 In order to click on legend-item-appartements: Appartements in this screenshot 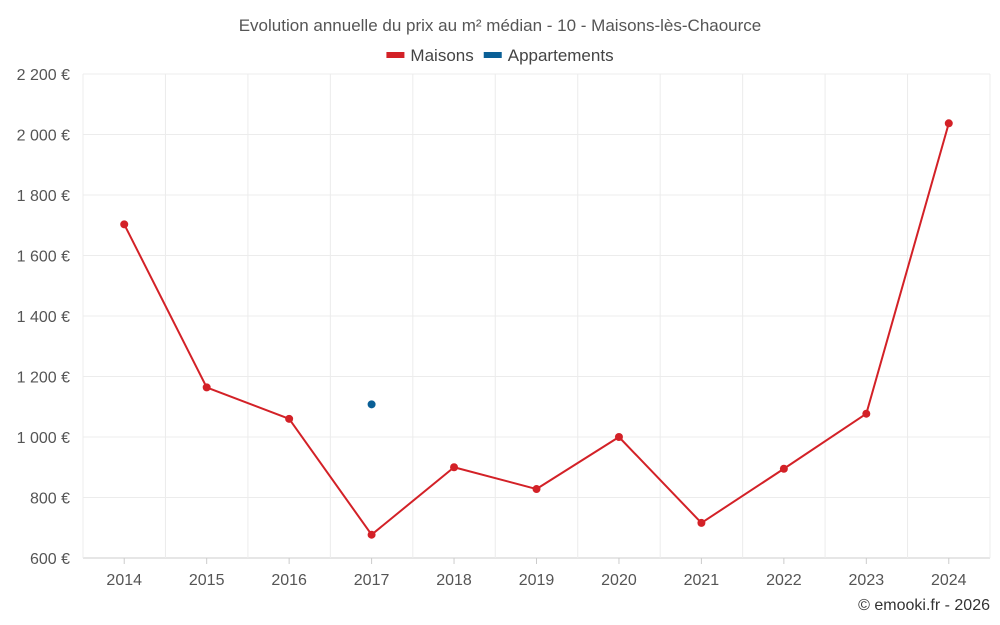, I will do `click(548, 55)`.